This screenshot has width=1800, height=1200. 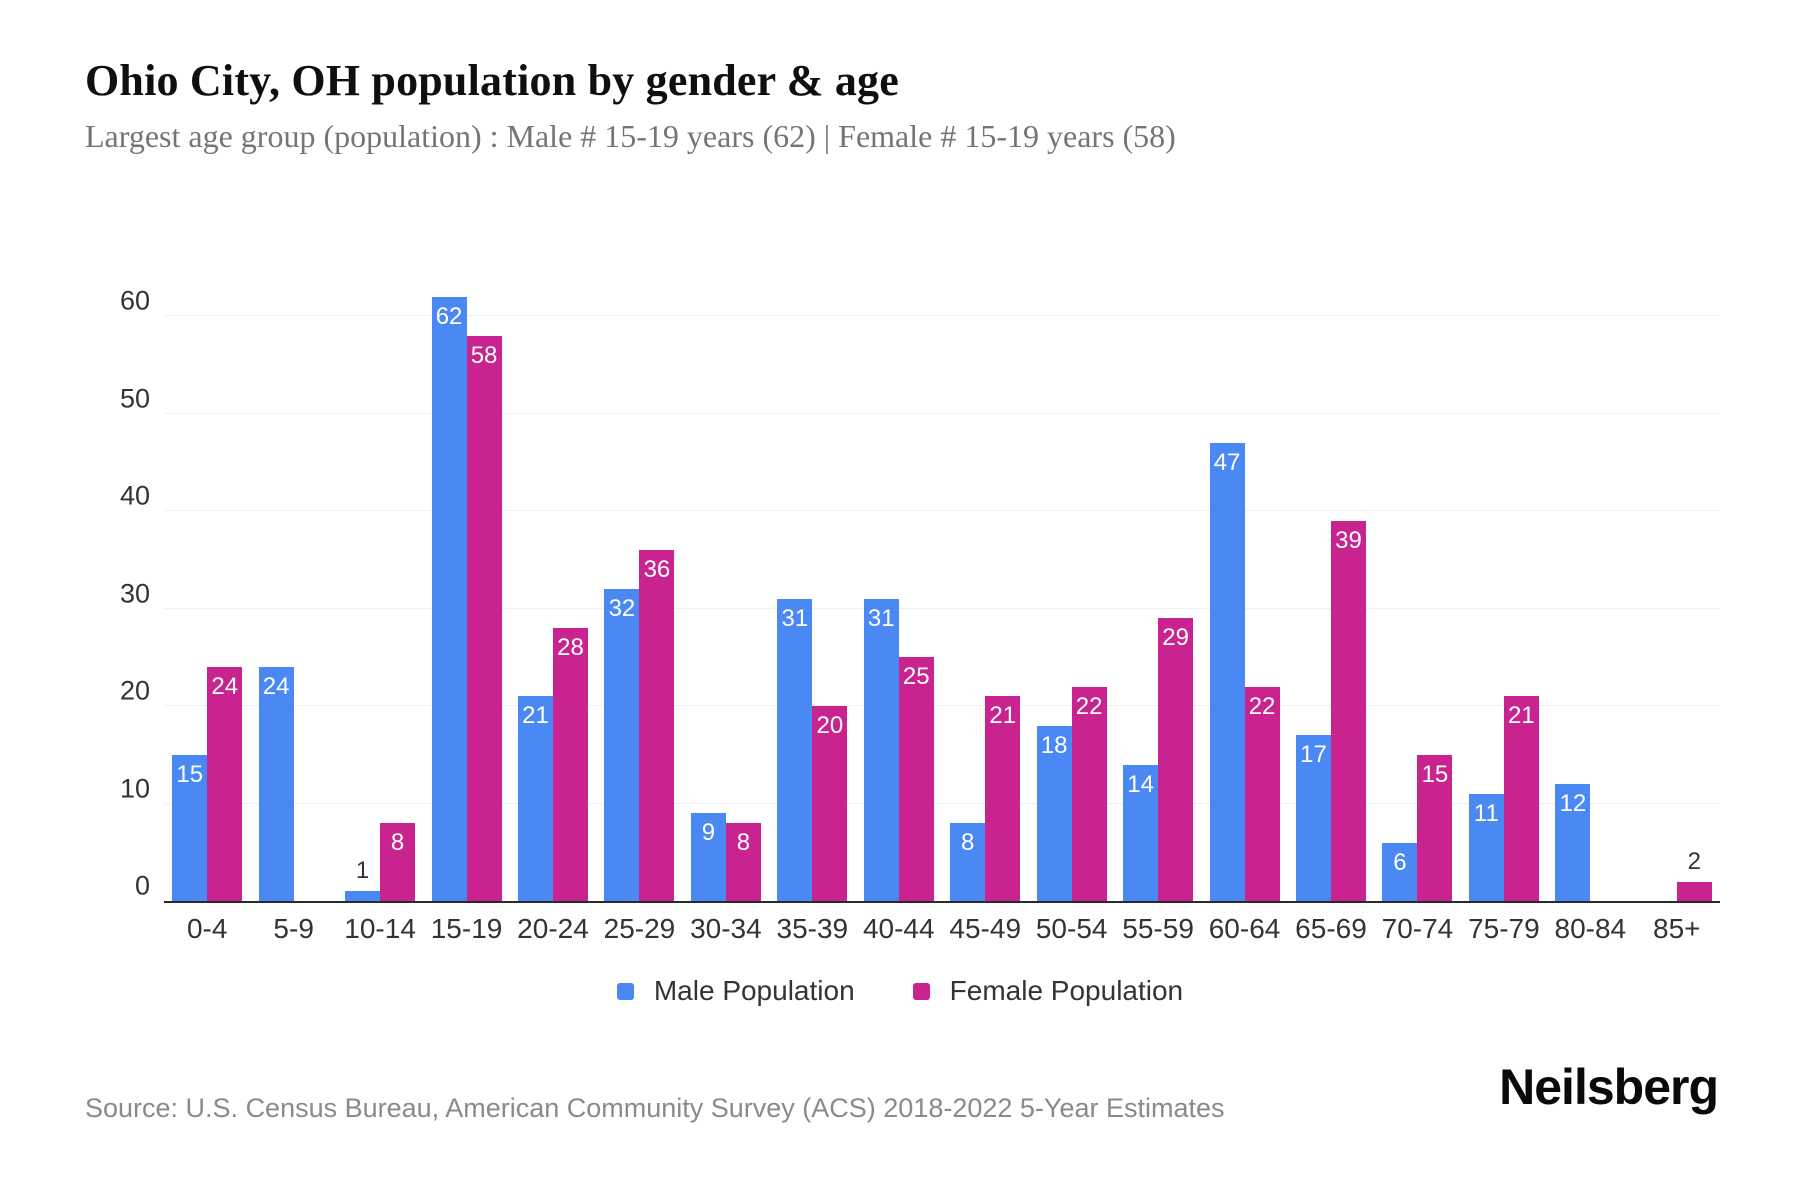 What do you see at coordinates (1677, 928) in the screenshot?
I see `x-tick-label: 85+` at bounding box center [1677, 928].